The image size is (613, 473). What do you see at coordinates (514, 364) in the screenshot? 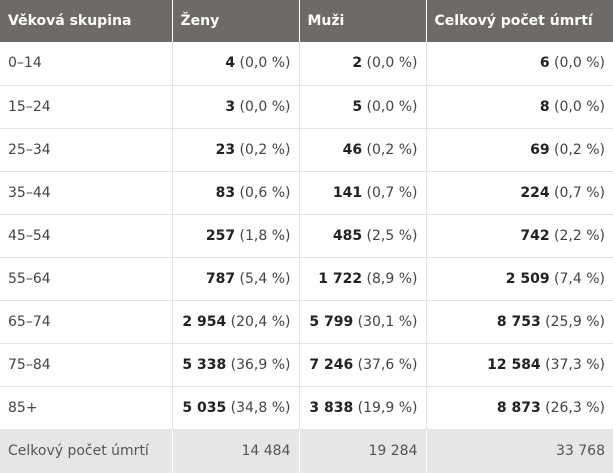
I see `count-value: 12 584` at bounding box center [514, 364].